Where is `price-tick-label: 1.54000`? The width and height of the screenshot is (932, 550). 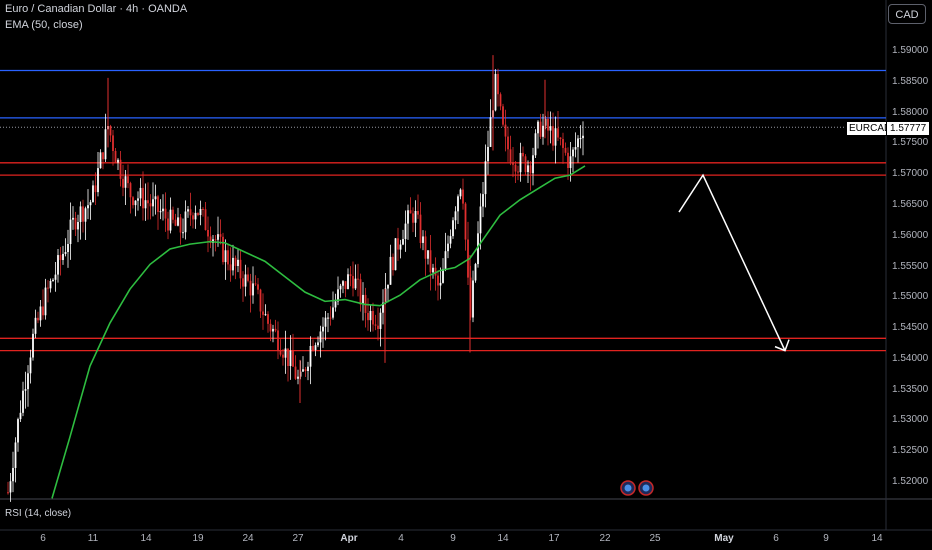
price-tick-label: 1.54000 is located at coordinates (910, 358).